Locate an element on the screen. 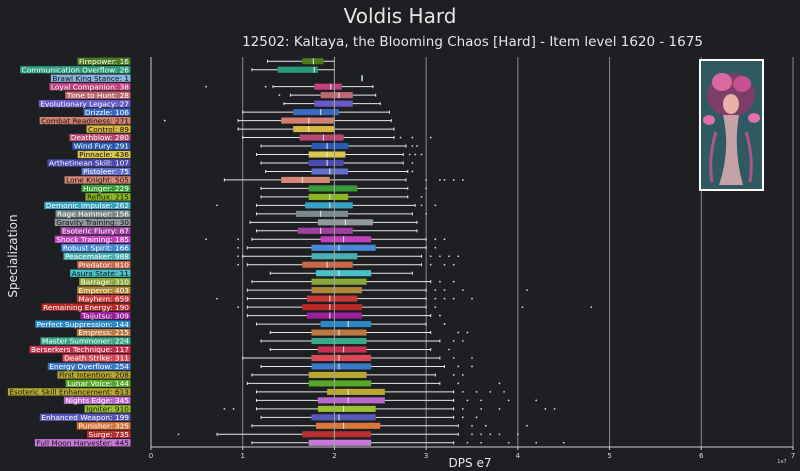  category-label: Emperor: 403 is located at coordinates (104, 290).